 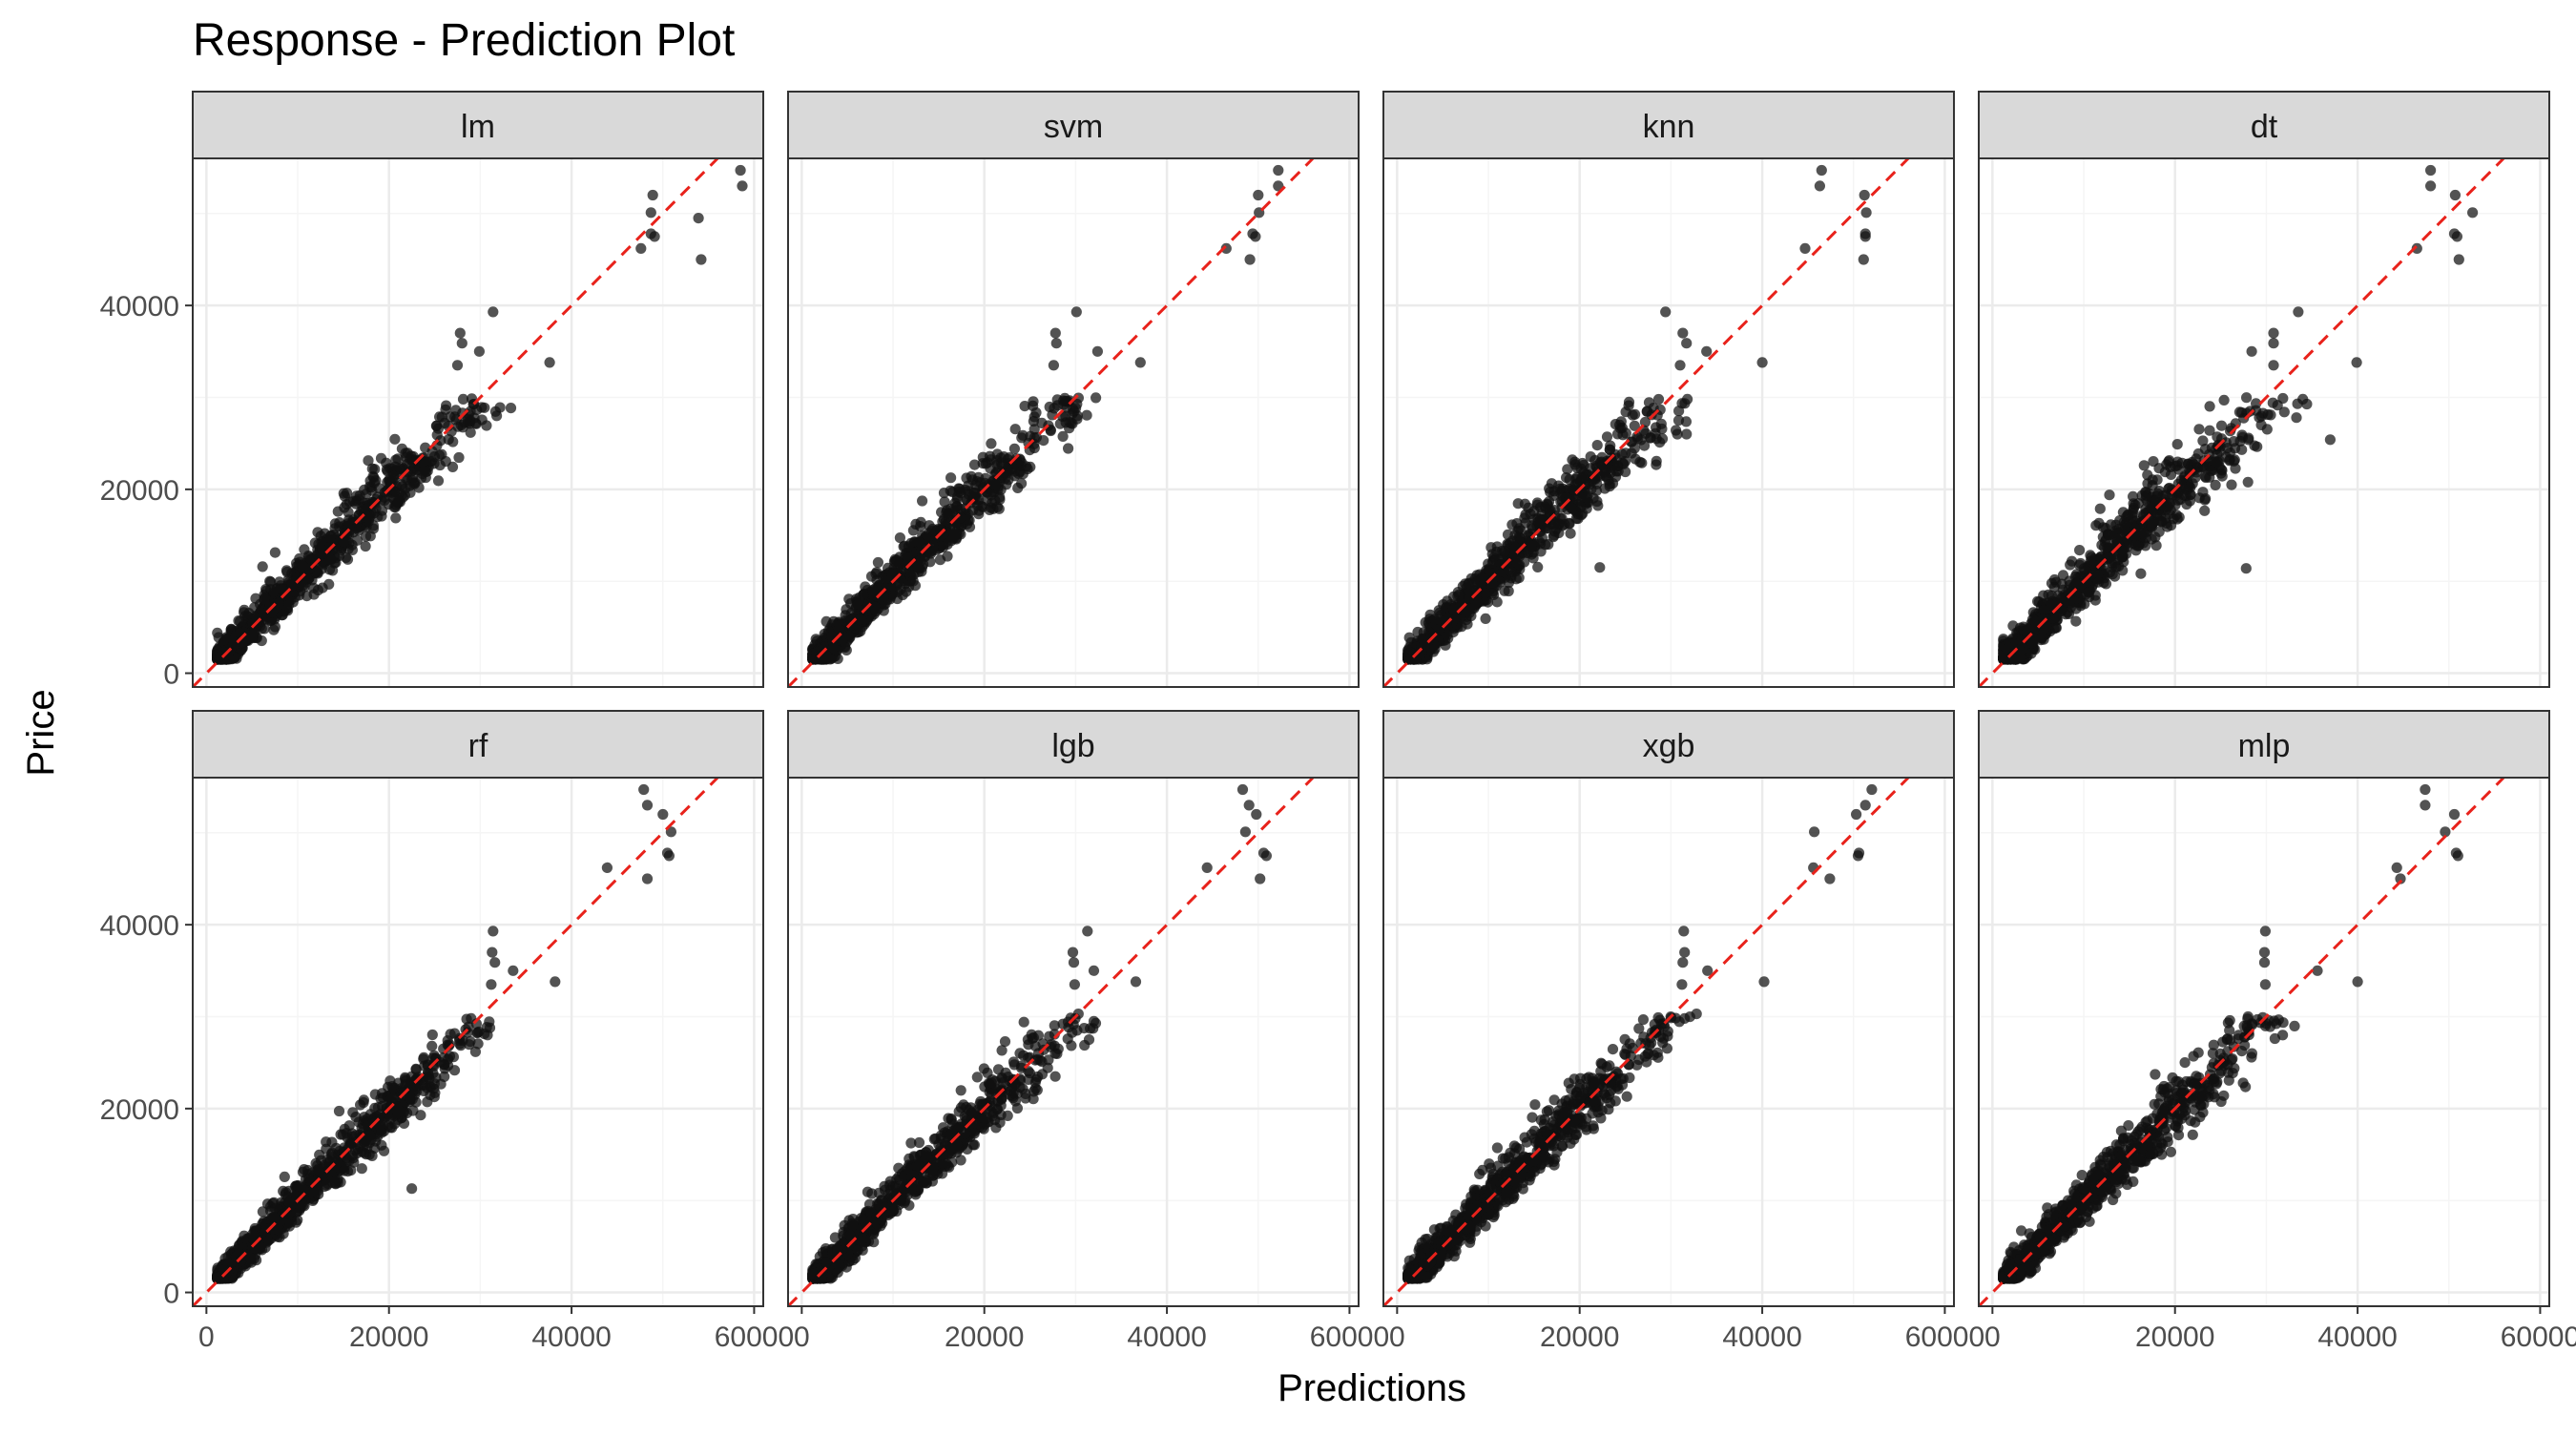 What do you see at coordinates (464, 40) in the screenshot?
I see `chart-title: Response - Prediction Plot` at bounding box center [464, 40].